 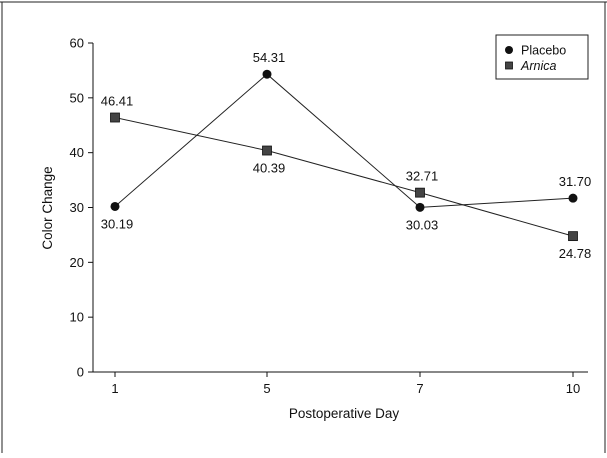 I want to click on y-tick-label-60: 60, so click(x=77, y=43).